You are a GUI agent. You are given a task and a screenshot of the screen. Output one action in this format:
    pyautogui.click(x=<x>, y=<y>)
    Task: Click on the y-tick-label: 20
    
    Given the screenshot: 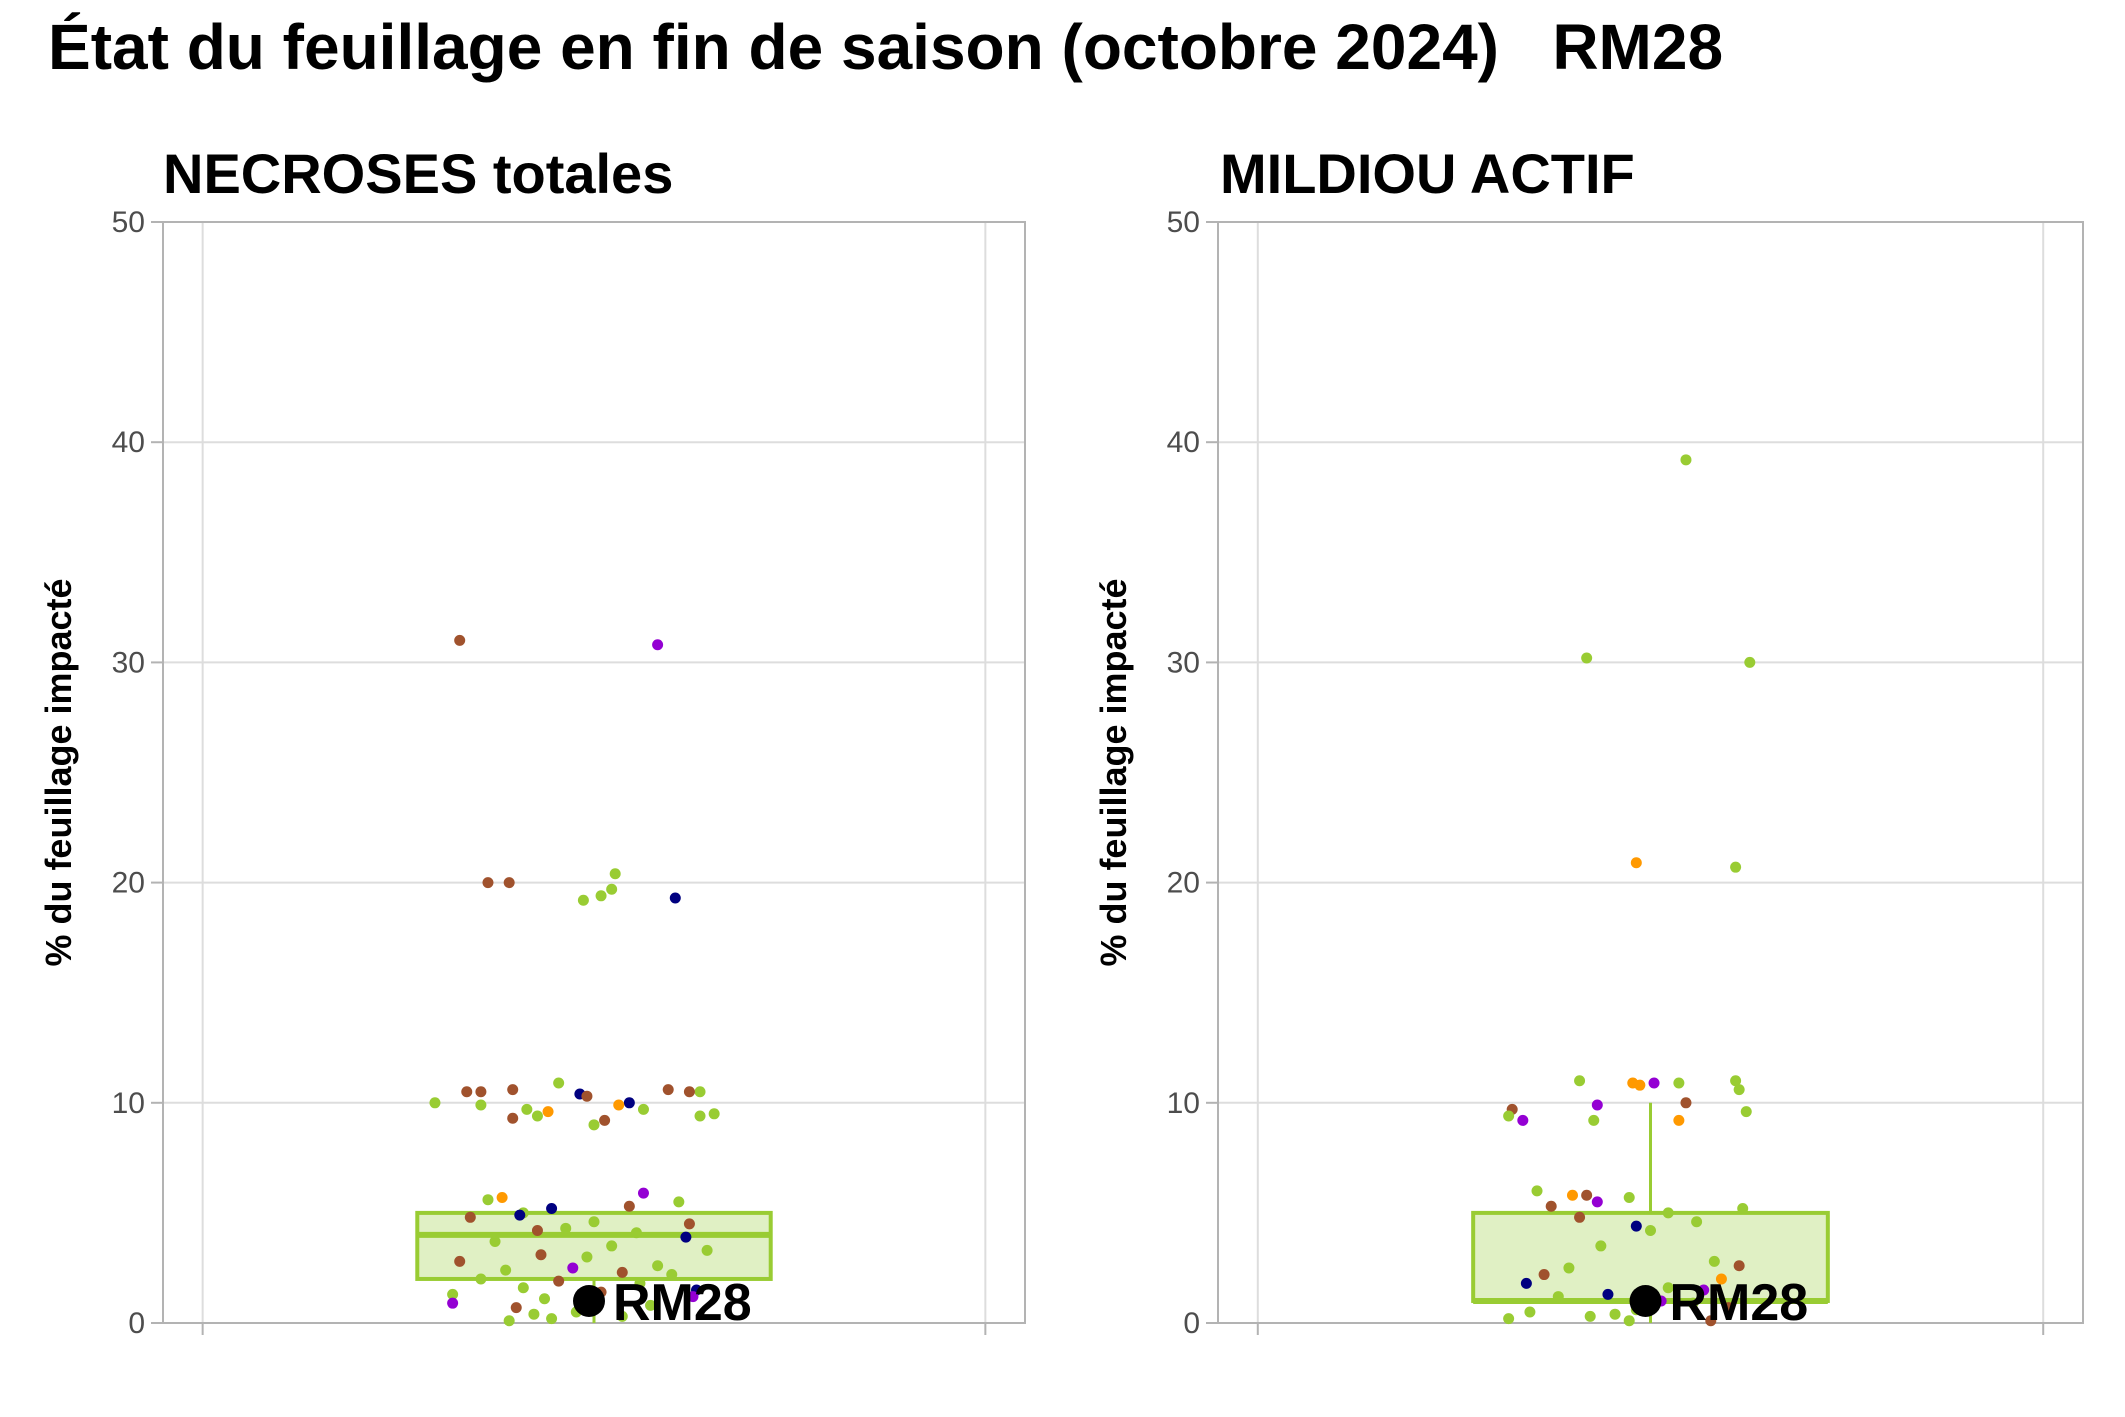 What is the action you would take?
    pyautogui.click(x=128, y=883)
    